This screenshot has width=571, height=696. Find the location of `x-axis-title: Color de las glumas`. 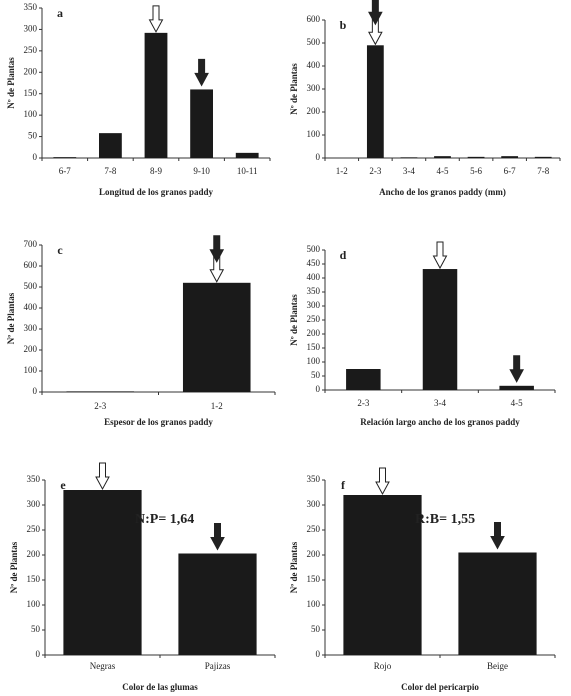

x-axis-title: Color de las glumas is located at coordinates (160, 687).